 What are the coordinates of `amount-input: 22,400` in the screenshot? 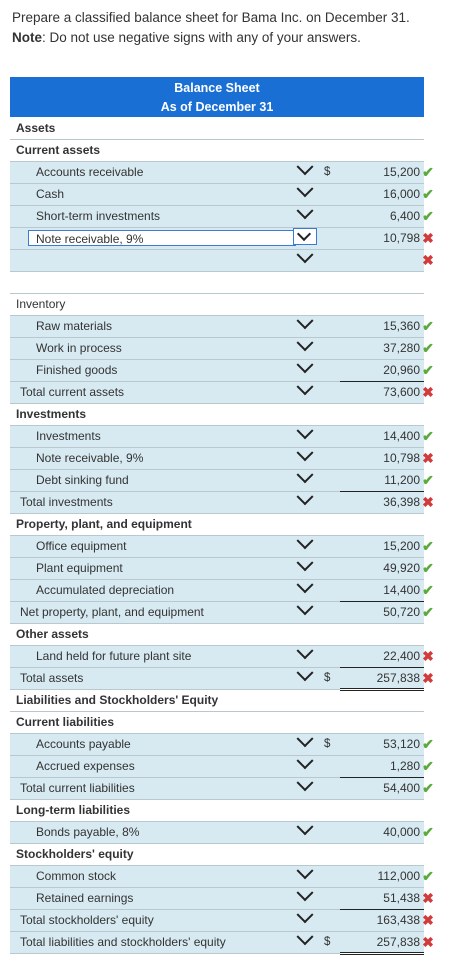 It's located at (382, 656).